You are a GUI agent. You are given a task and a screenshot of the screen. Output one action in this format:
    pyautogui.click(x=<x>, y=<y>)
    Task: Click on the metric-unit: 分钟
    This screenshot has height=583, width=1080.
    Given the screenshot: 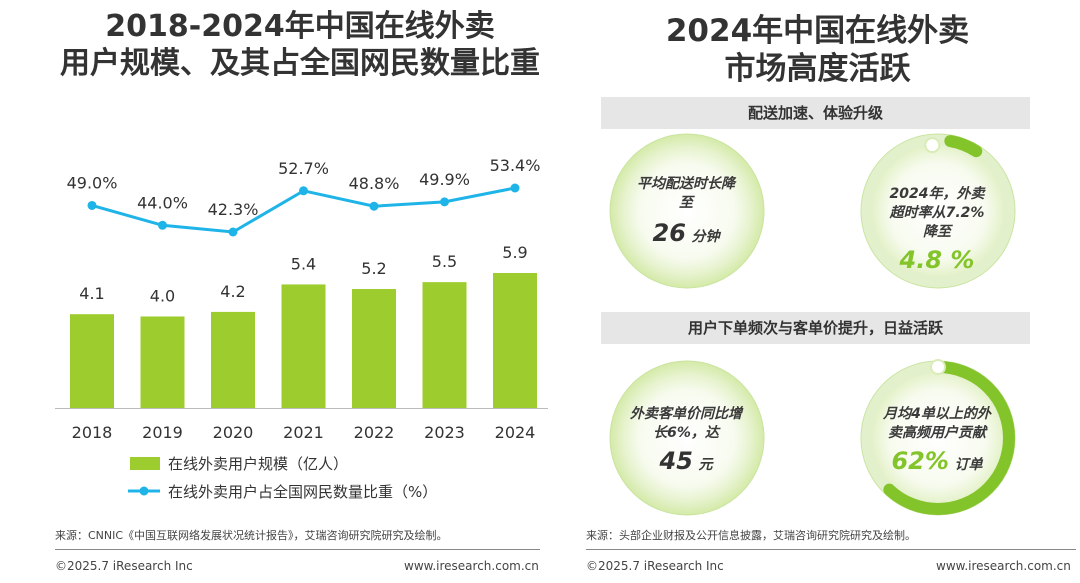 What is the action you would take?
    pyautogui.click(x=705, y=237)
    